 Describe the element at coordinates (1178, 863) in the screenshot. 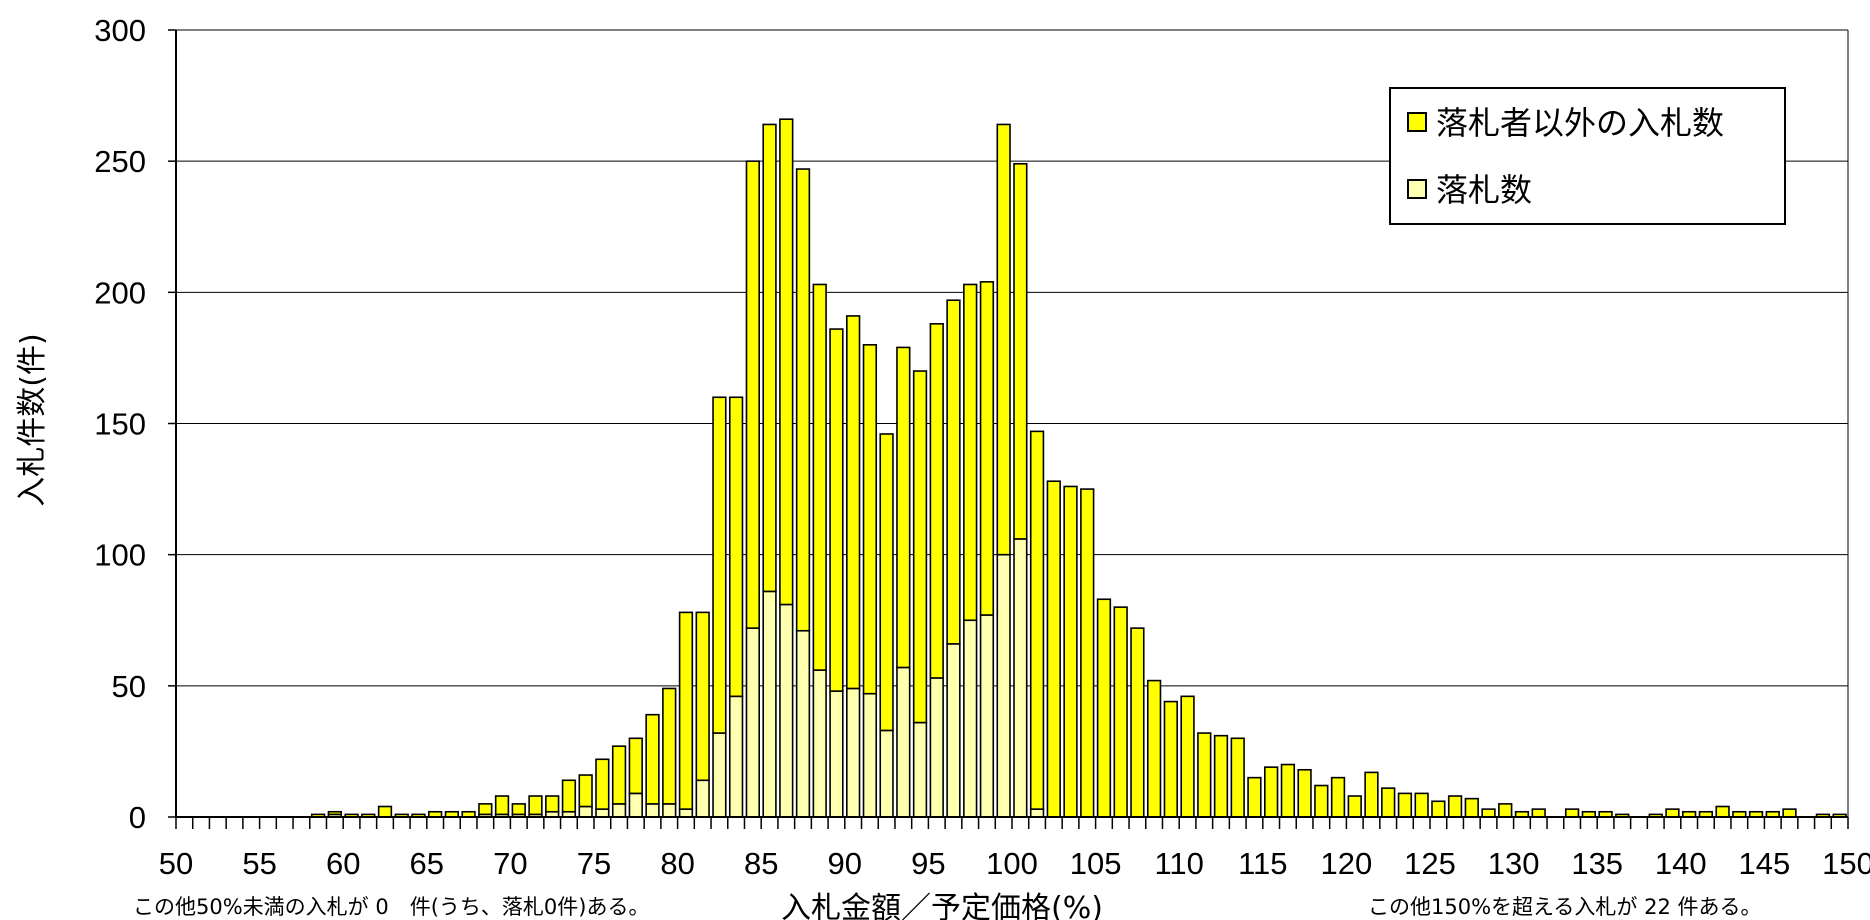

I see `x-tick-label: 110` at that location.